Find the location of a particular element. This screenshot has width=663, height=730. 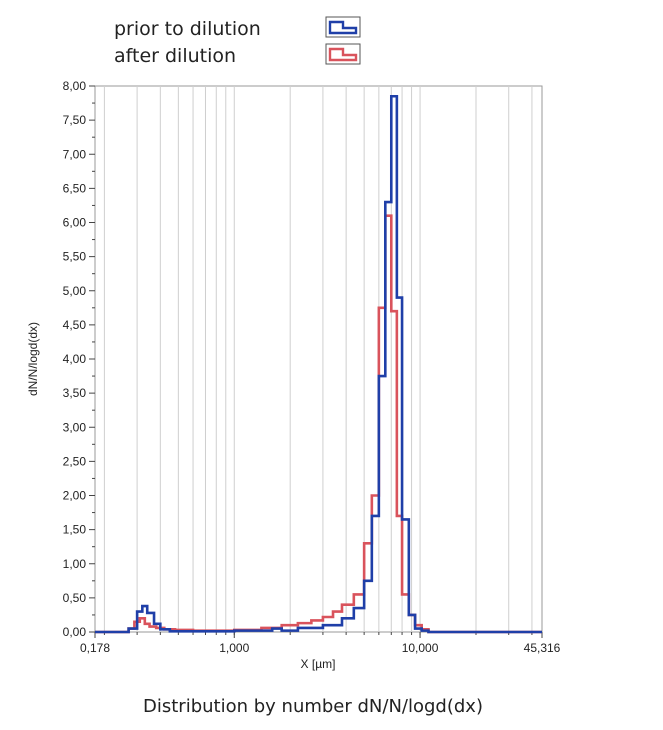

legend: prior to dilution after dilution is located at coordinates (237, 41).